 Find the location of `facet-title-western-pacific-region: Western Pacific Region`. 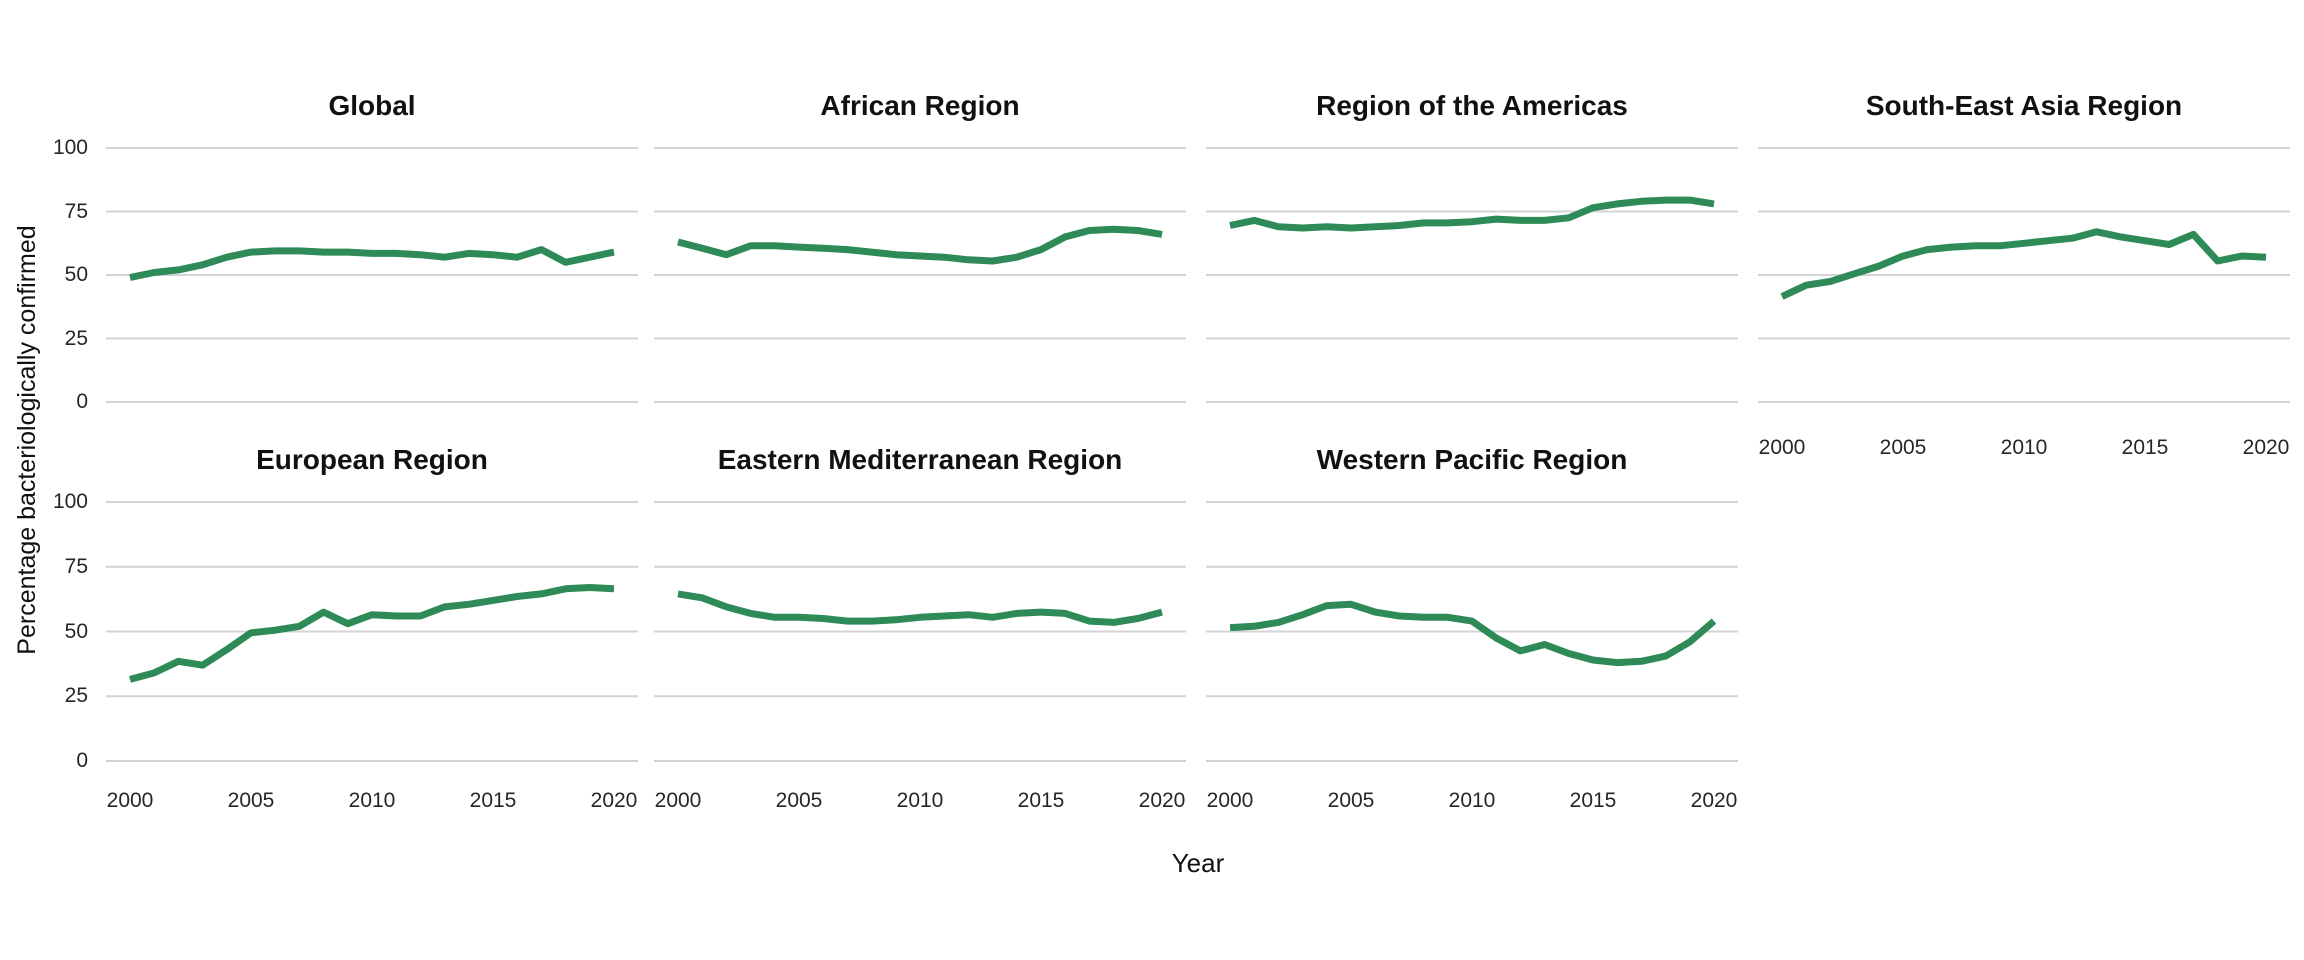

facet-title-western-pacific-region: Western Pacific Region is located at coordinates (1472, 459).